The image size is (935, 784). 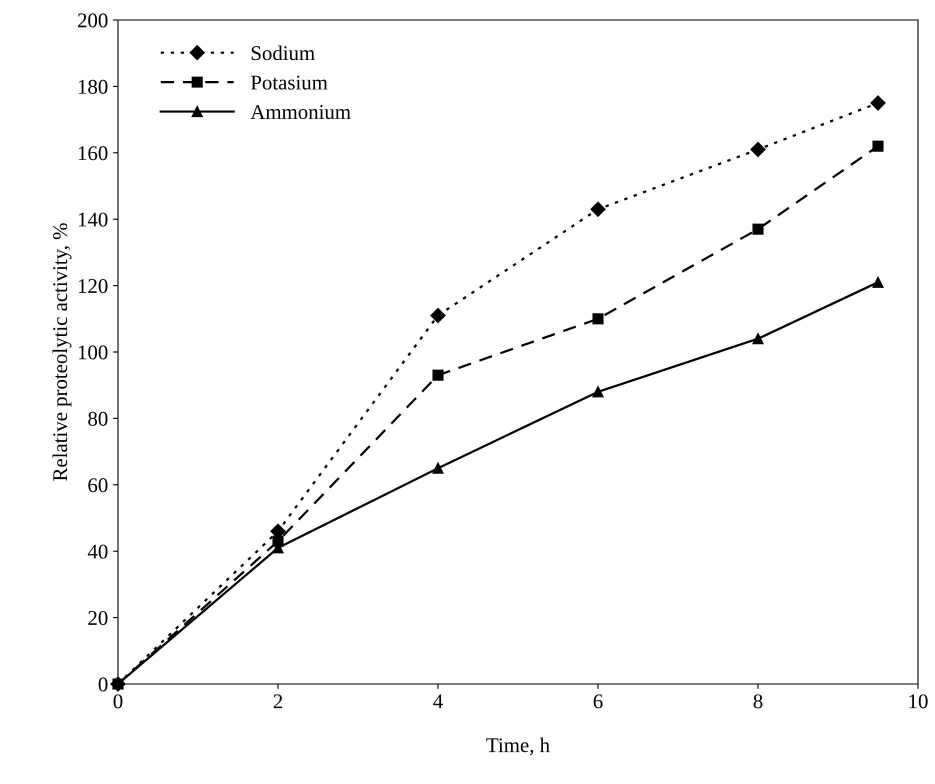 What do you see at coordinates (438, 701) in the screenshot?
I see `x-tick-label: 4` at bounding box center [438, 701].